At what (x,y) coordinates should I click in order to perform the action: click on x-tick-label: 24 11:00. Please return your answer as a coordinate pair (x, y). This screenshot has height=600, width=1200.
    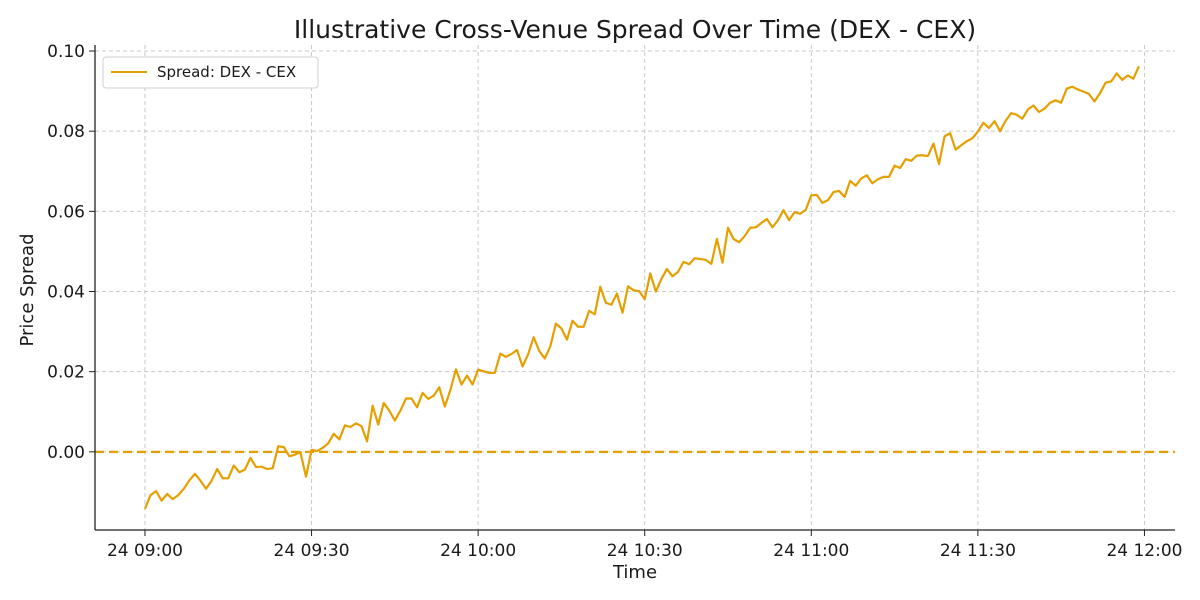
    Looking at the image, I should click on (811, 551).